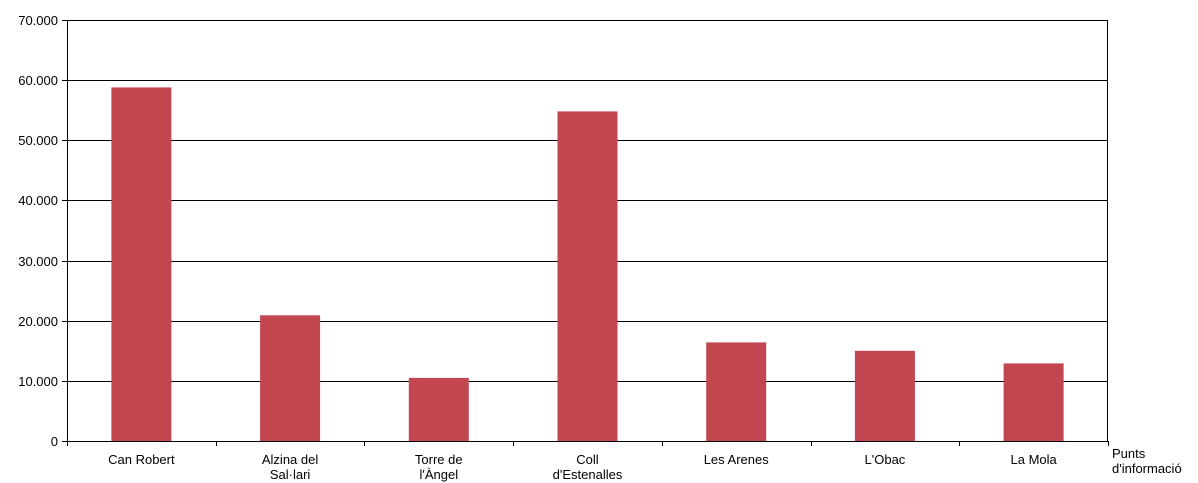 This screenshot has height=483, width=1198. What do you see at coordinates (38, 200) in the screenshot?
I see `y-tick-label: 40.000` at bounding box center [38, 200].